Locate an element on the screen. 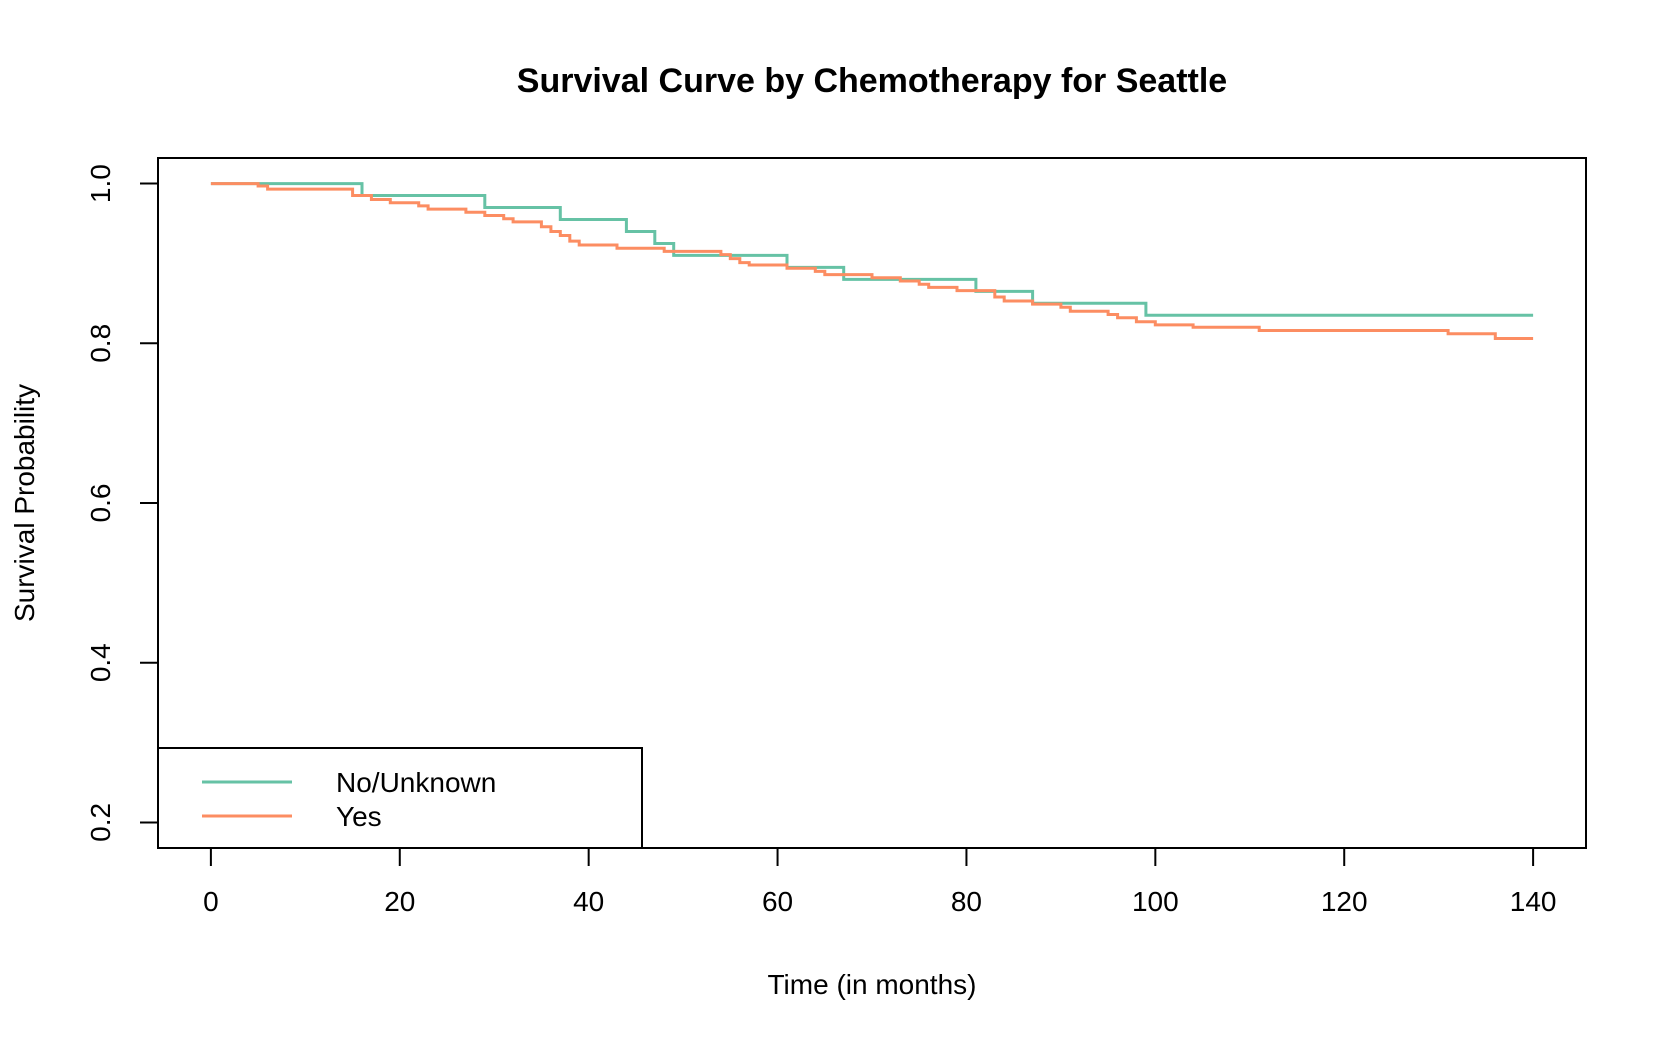 Image resolution: width=1660 pixels, height=1040 pixels. x-tick-label: 80 is located at coordinates (966, 901).